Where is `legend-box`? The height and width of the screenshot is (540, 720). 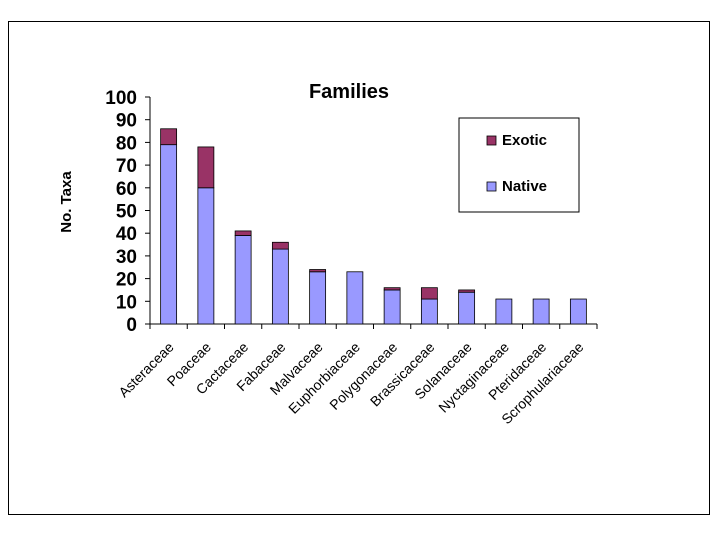
legend-box is located at coordinates (519, 165).